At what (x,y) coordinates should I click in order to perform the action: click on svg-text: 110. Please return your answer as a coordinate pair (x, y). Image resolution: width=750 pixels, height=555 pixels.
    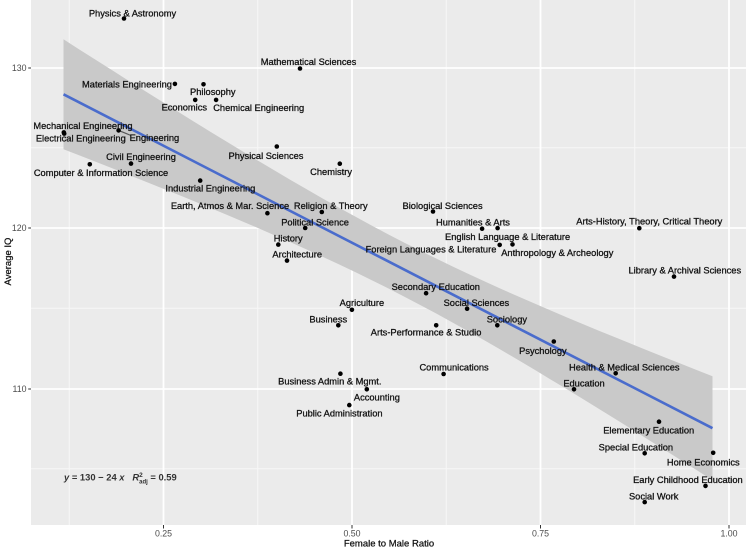
    Looking at the image, I should click on (19, 389).